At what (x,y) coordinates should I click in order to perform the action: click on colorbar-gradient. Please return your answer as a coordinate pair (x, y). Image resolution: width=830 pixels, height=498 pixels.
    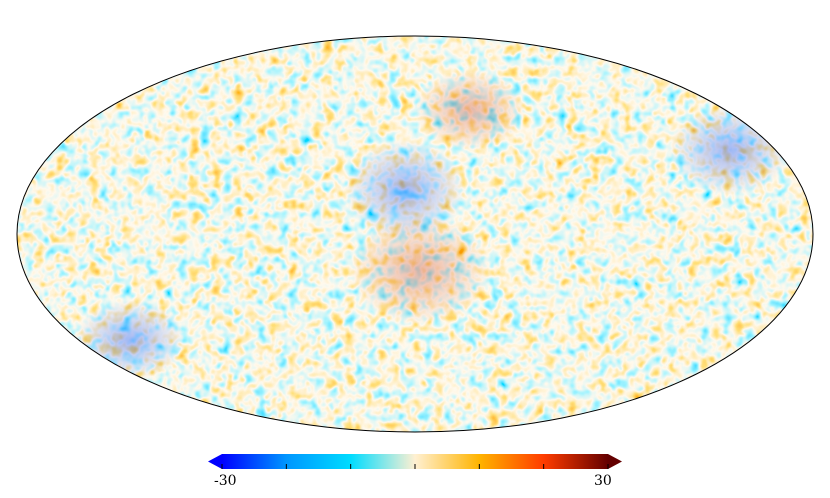
    Looking at the image, I should click on (415, 461).